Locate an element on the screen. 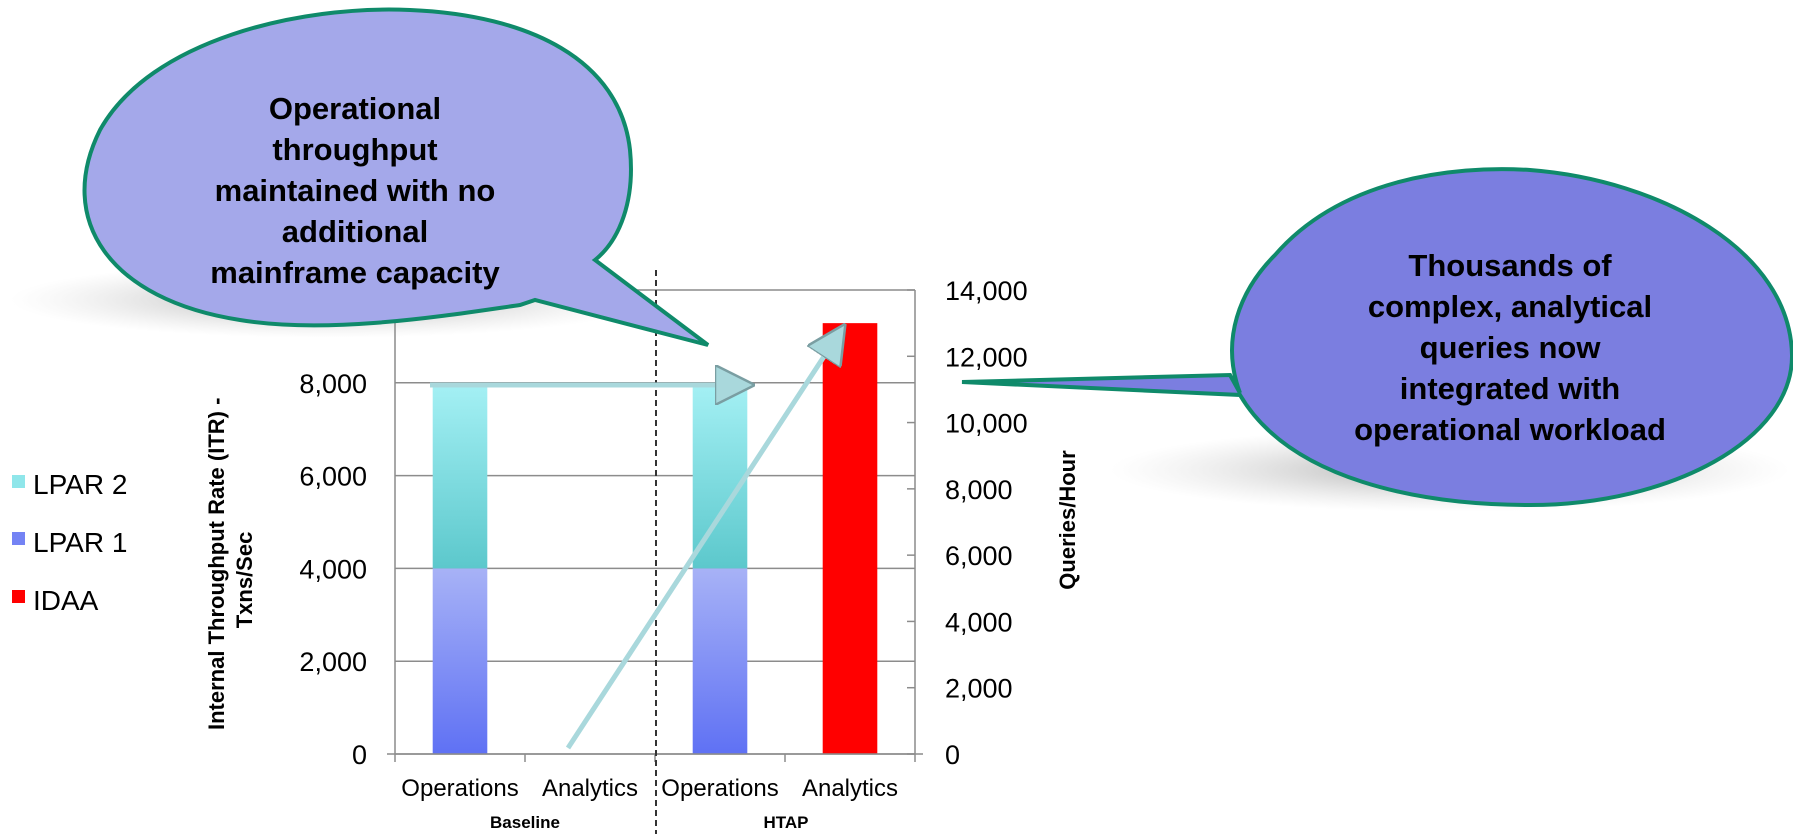  legend-label-lpar2: LPAR 2 is located at coordinates (80, 484).